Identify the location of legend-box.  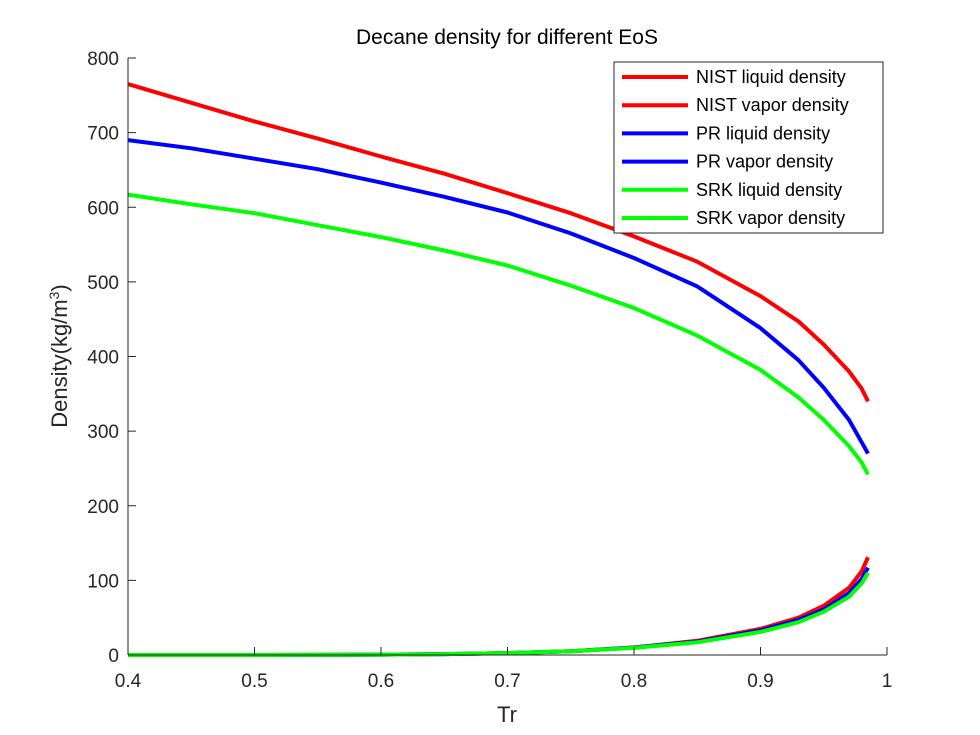
(748, 147).